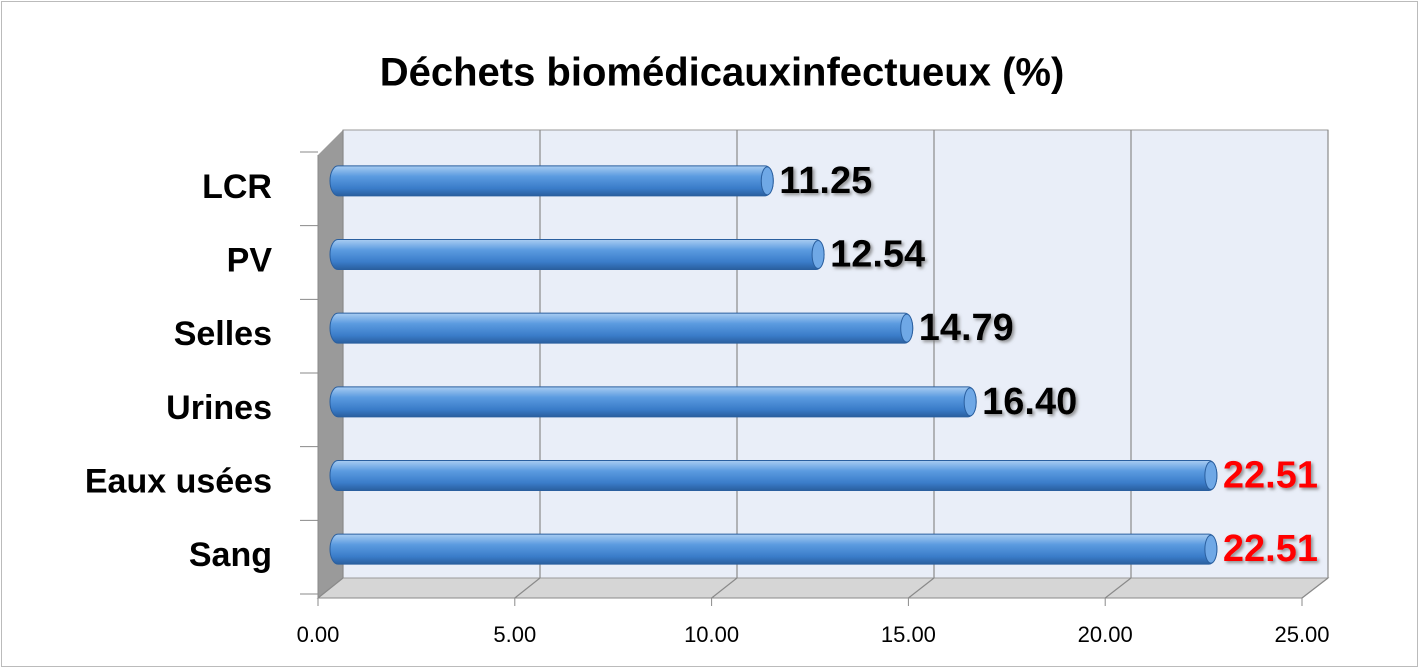  What do you see at coordinates (250, 260) in the screenshot?
I see `y-tick-label: PV` at bounding box center [250, 260].